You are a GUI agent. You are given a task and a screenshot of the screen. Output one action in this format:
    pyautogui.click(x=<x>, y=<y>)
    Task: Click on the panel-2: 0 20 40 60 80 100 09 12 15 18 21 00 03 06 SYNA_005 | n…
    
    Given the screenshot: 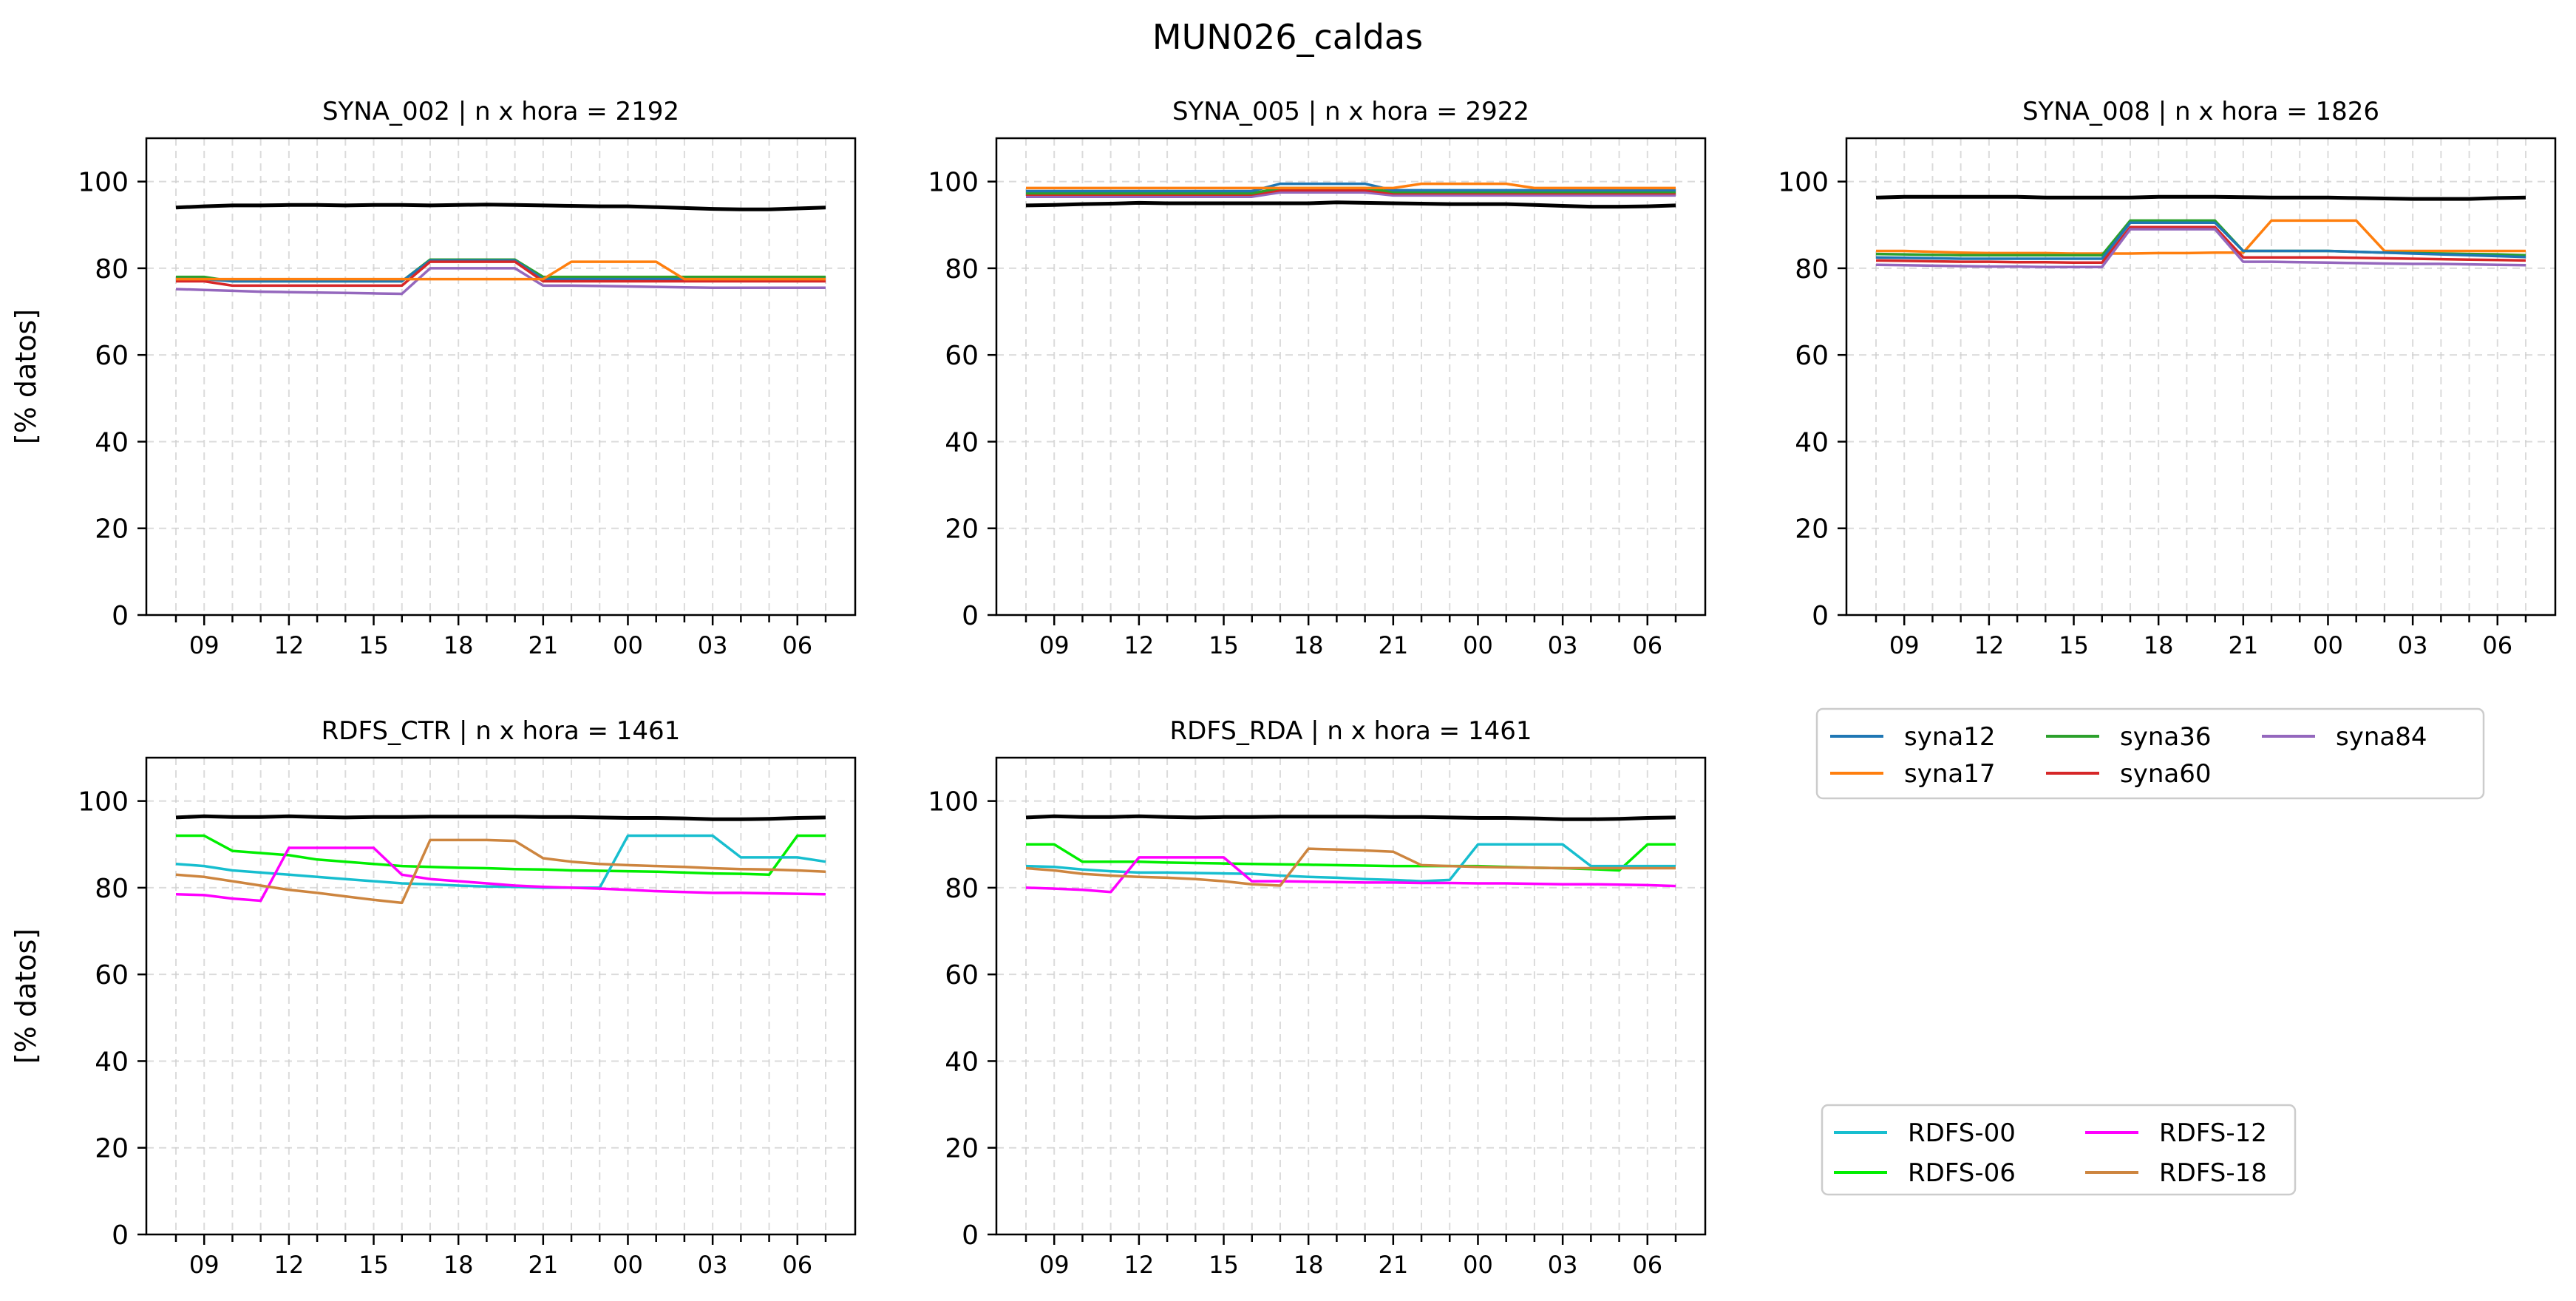 What is the action you would take?
    pyautogui.click(x=1317, y=378)
    